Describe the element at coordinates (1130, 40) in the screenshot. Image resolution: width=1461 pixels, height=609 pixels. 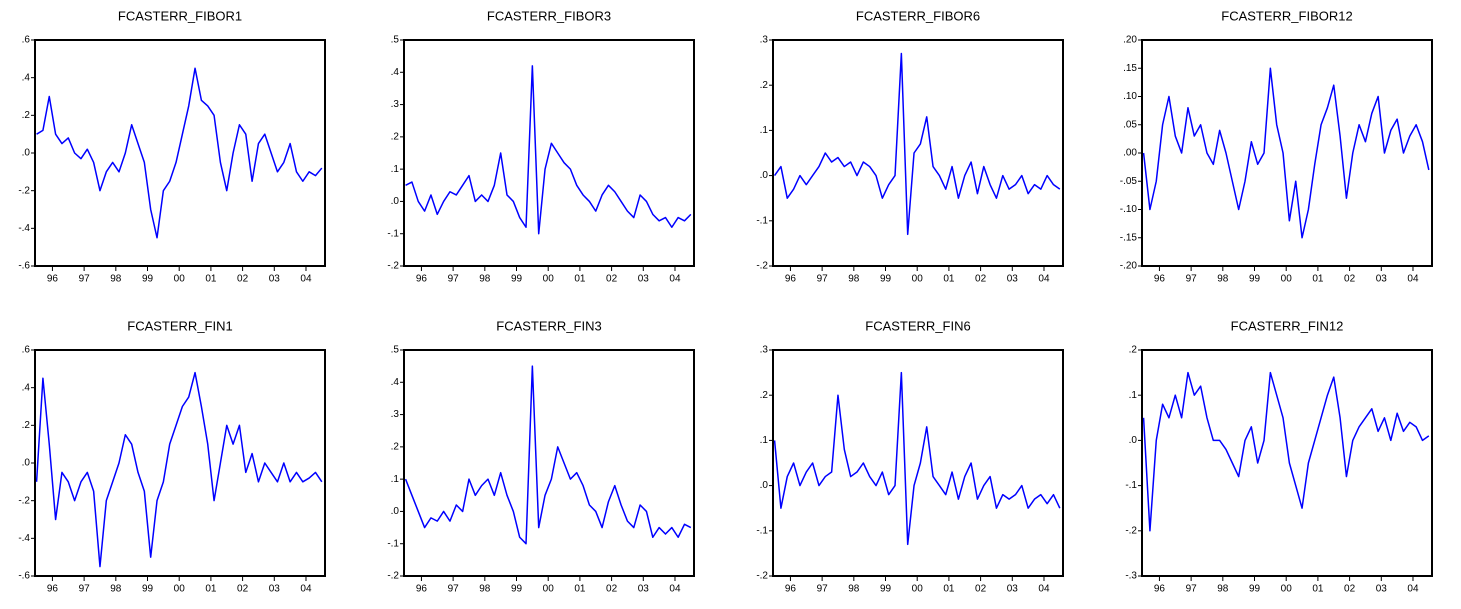
I see `y-tick-label: .20` at that location.